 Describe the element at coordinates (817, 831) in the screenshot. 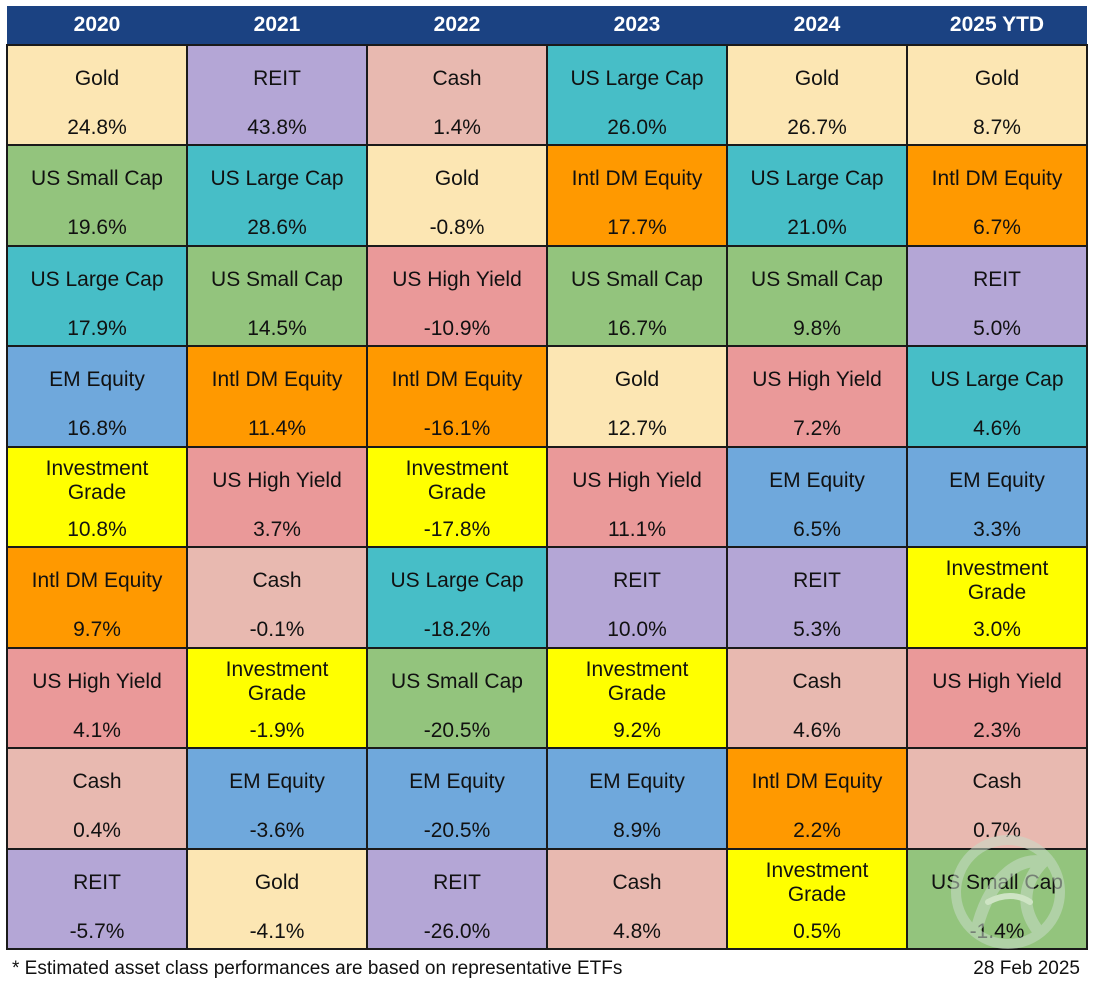

I see `return-value: 2.2%` at that location.